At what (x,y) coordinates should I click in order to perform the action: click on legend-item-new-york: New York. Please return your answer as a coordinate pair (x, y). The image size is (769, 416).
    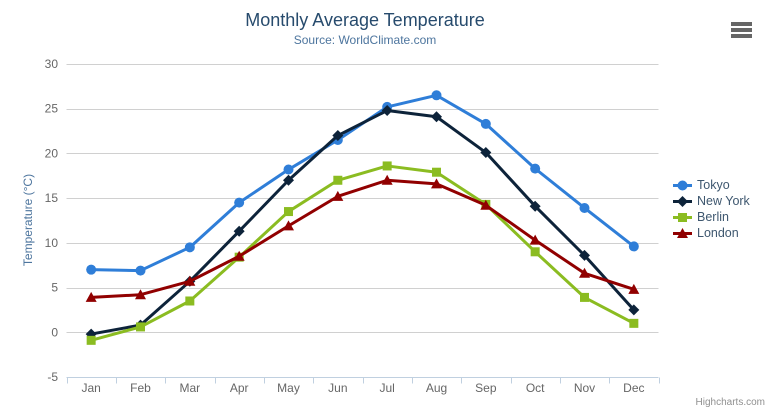
    Looking at the image, I should click on (711, 201).